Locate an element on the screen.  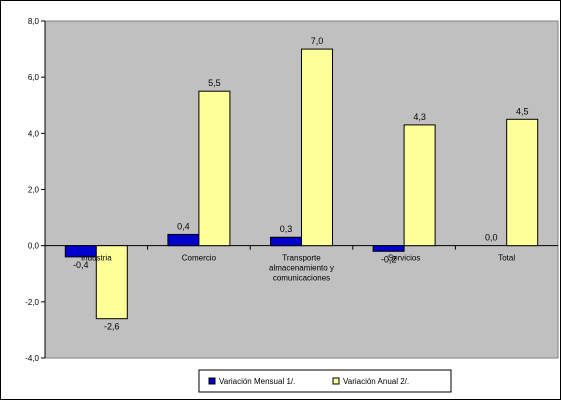
category-label: Total is located at coordinates (506, 258).